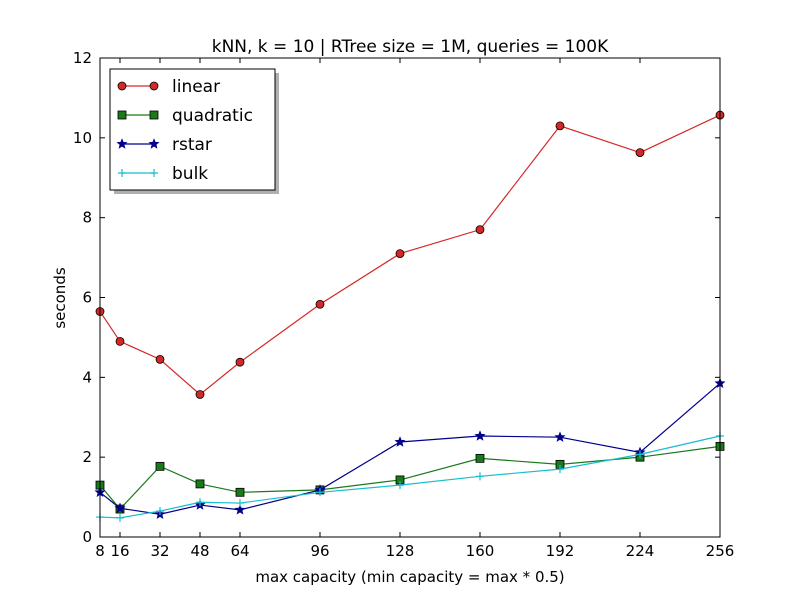 The height and width of the screenshot is (601, 800). Describe the element at coordinates (82, 58) in the screenshot. I see `y-tick-label: 12` at that location.